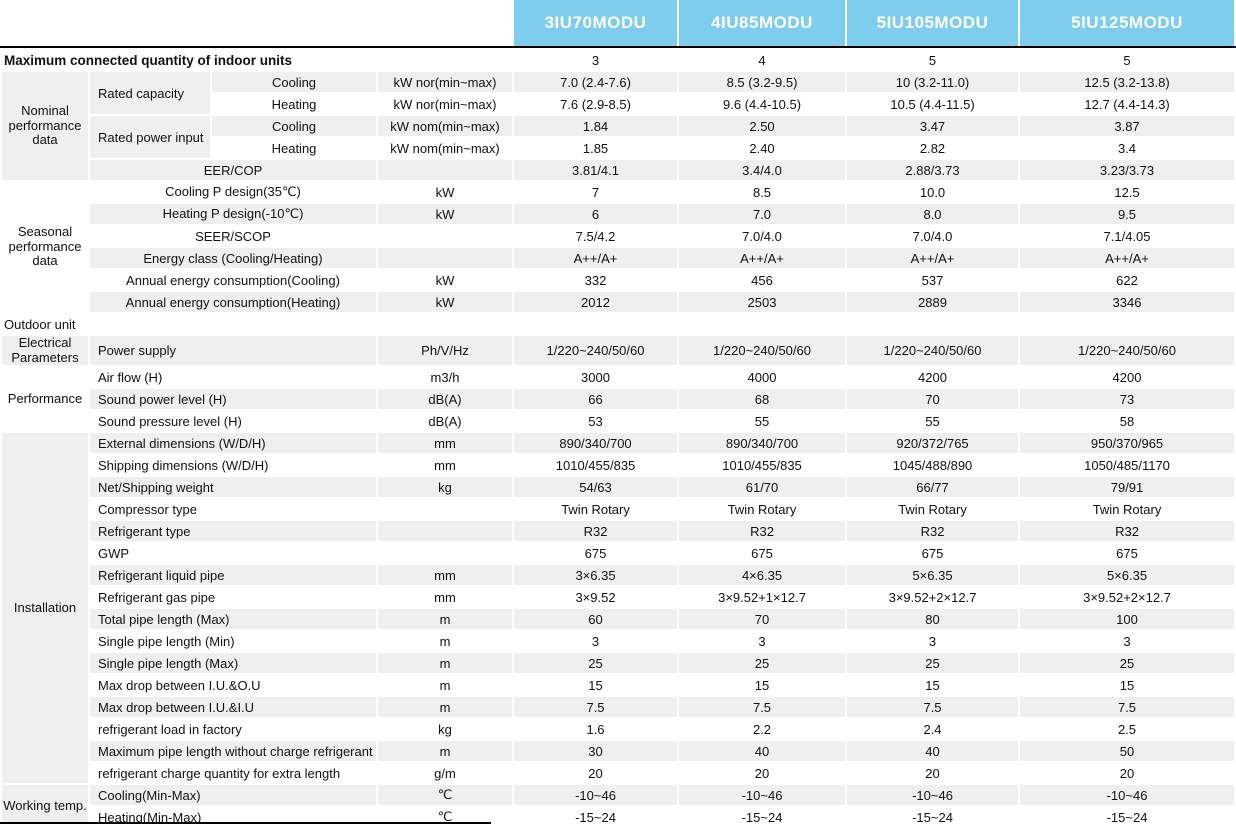 The height and width of the screenshot is (824, 1236). Describe the element at coordinates (762, 126) in the screenshot. I see `value-cell: 2.50` at that location.